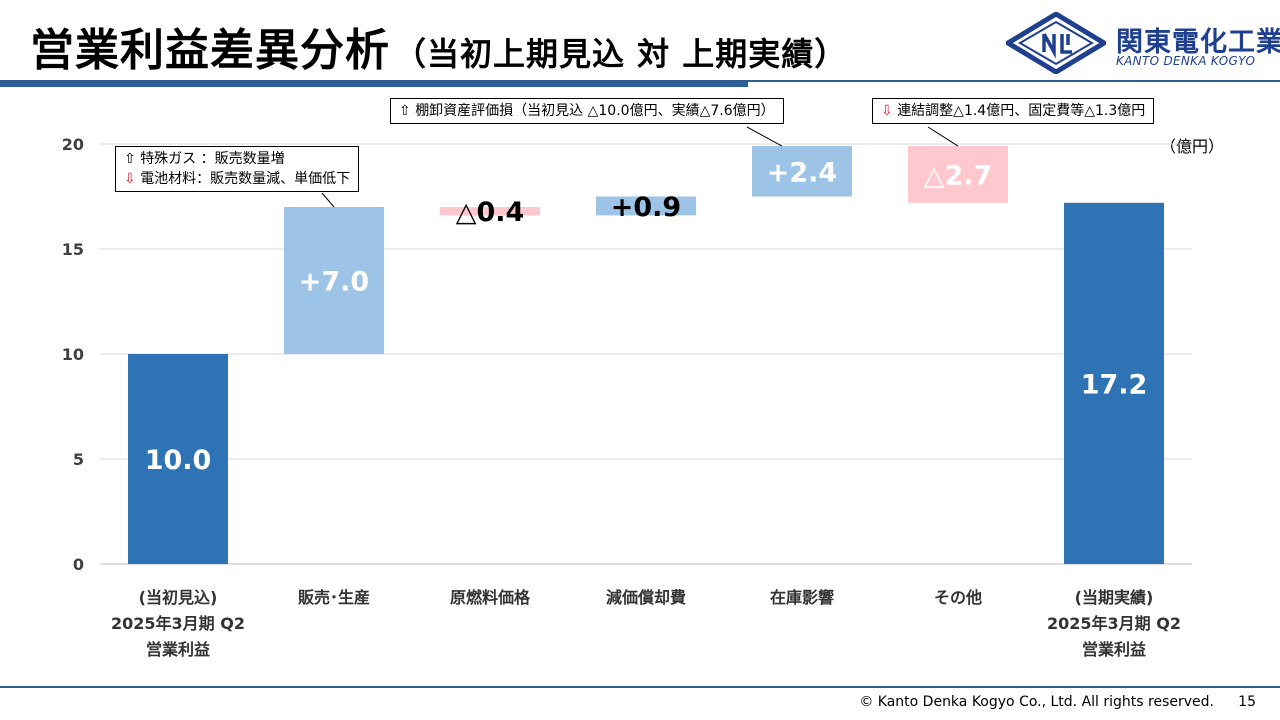 Image resolution: width=1280 pixels, height=720 pixels. Describe the element at coordinates (237, 179) in the screenshot. I see `callout-sales-line2: ⇩ 電池材料：販売数量減、単価低下` at that location.